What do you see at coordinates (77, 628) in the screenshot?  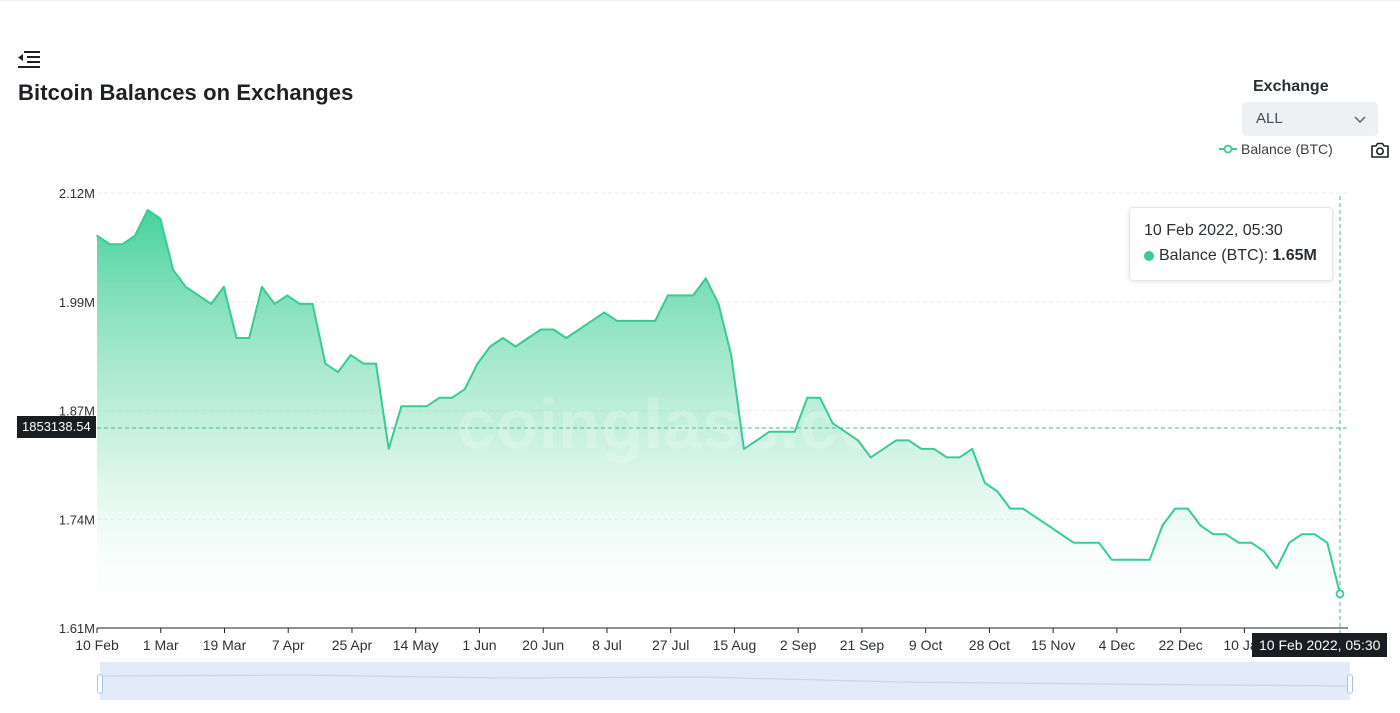 I see `y-tick-label: 1.61M` at bounding box center [77, 628].